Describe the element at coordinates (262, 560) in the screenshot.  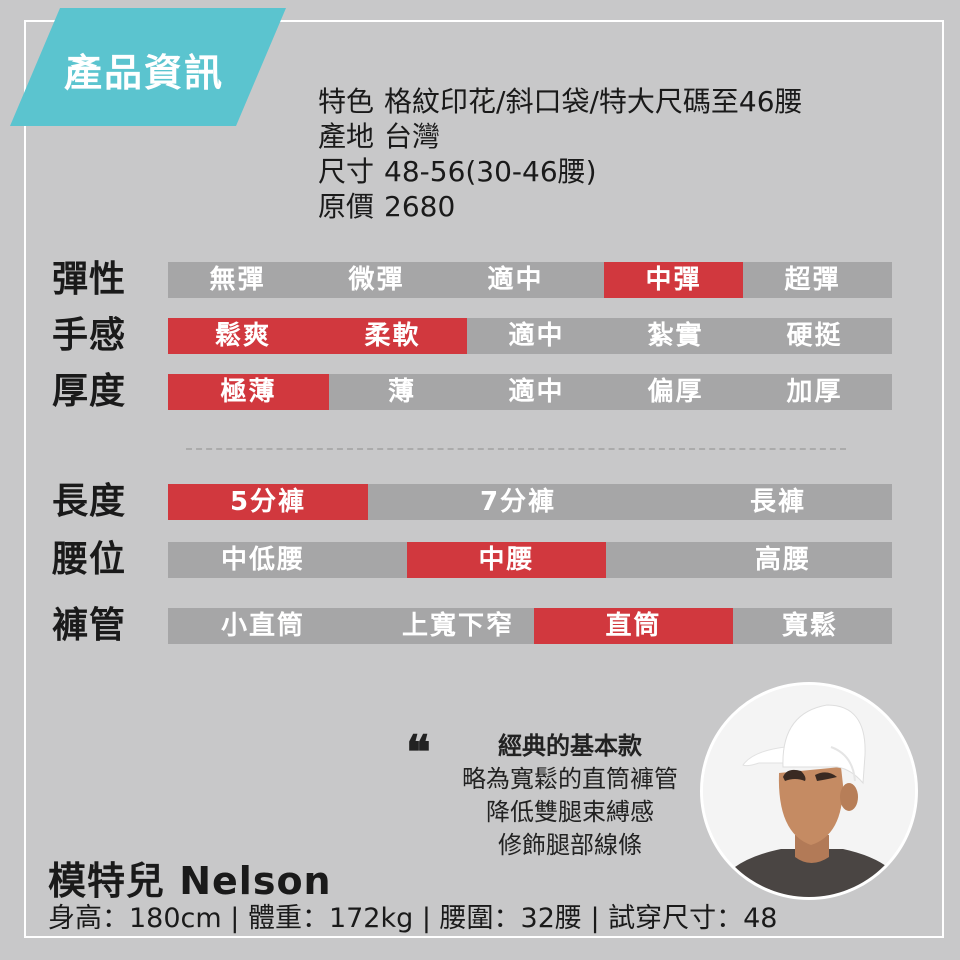
I see `rating-option: 中低腰` at that location.